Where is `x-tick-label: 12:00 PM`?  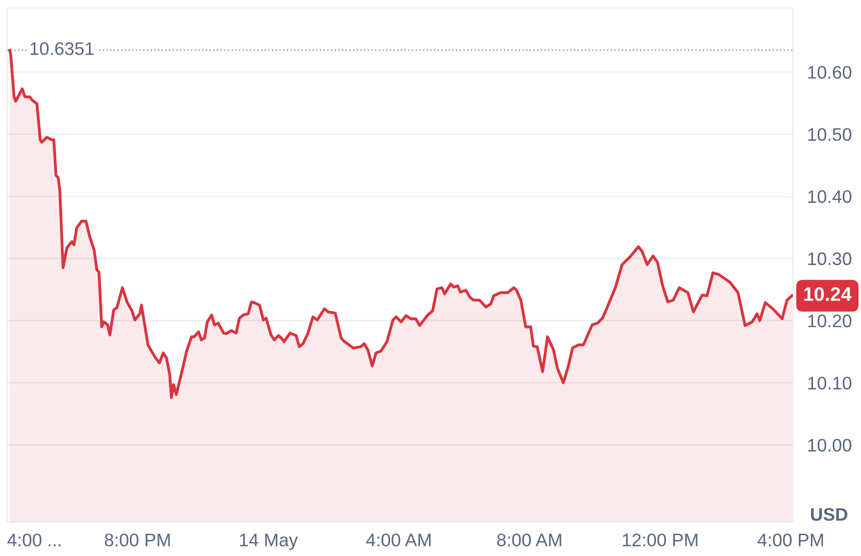 x-tick-label: 12:00 PM is located at coordinates (660, 540).